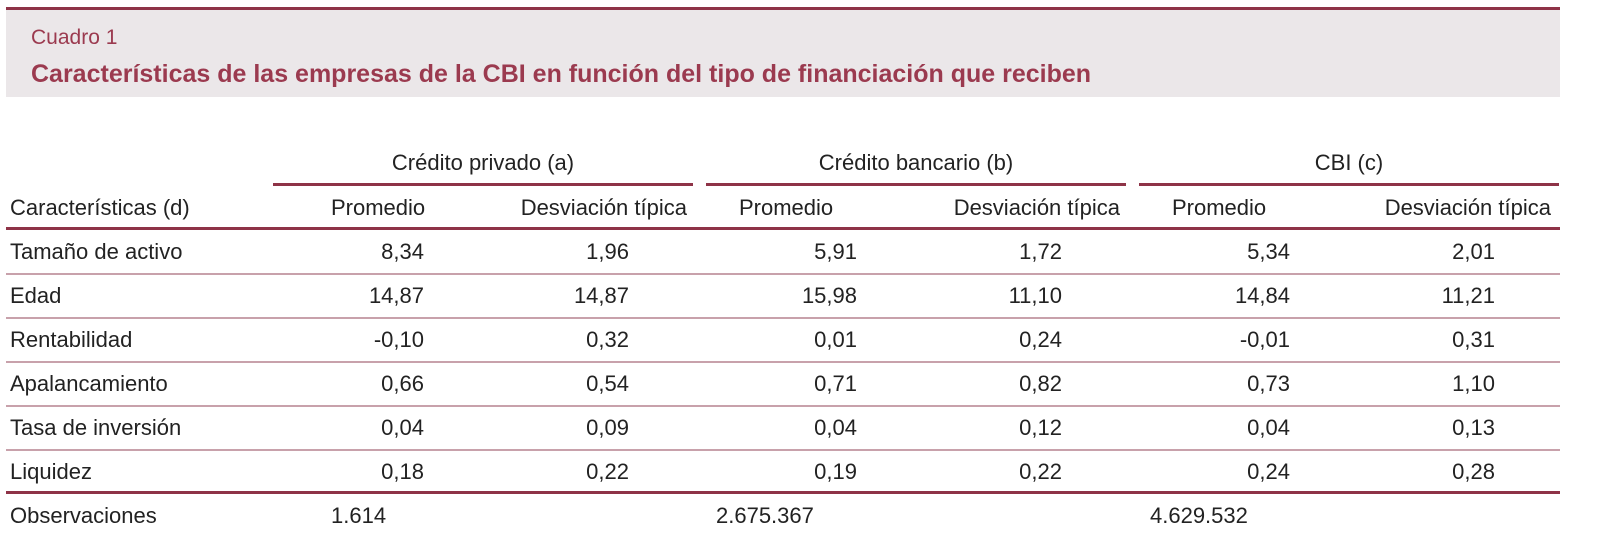 The height and width of the screenshot is (552, 1599). I want to click on cell-value: 0,82, so click(1040, 383).